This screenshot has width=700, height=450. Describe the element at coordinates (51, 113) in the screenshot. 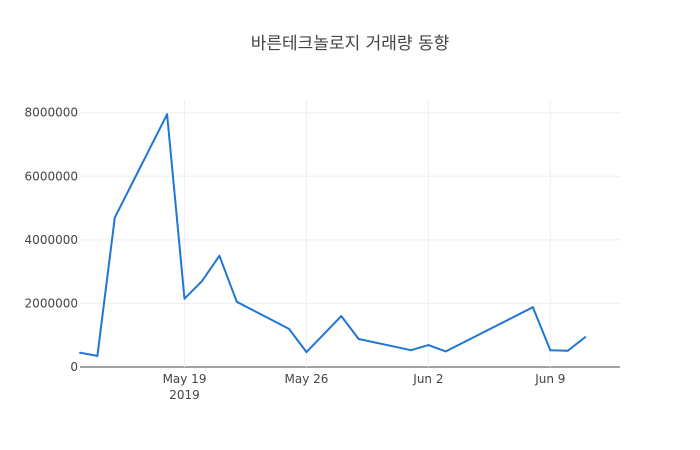

I see `y-tick-label: 8000000` at that location.